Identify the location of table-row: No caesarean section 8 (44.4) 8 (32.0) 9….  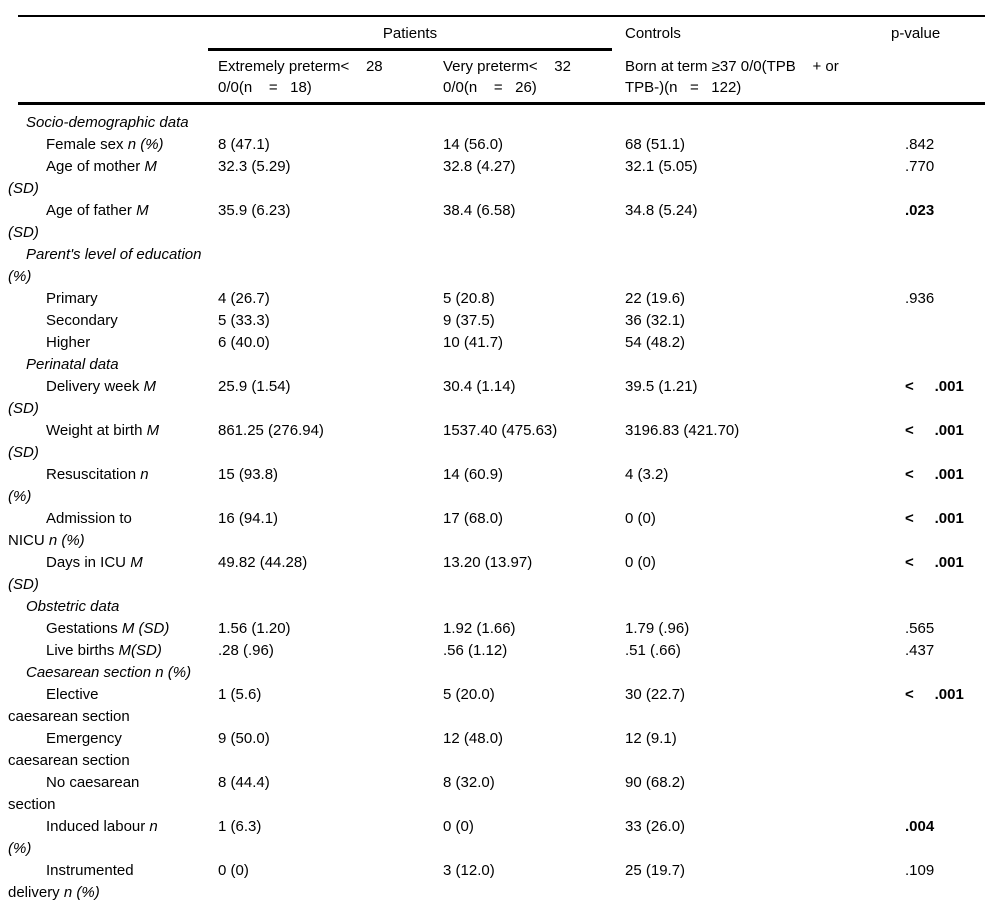
(504, 794).